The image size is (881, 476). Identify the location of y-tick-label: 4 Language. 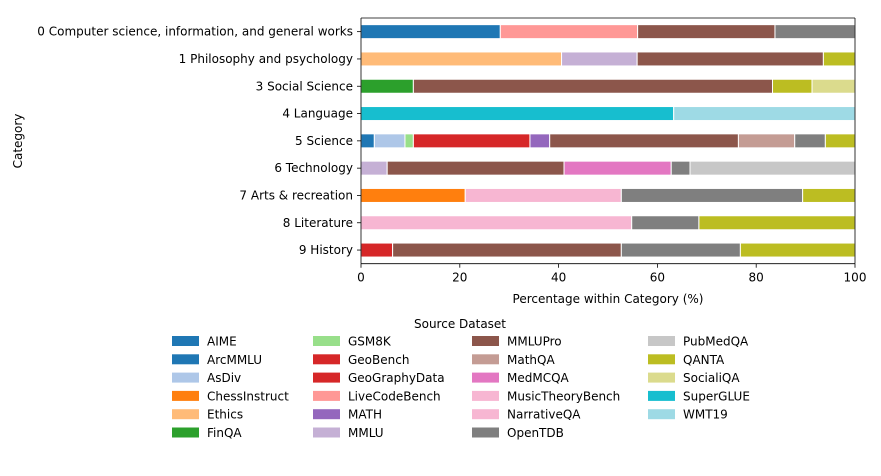
(317, 114).